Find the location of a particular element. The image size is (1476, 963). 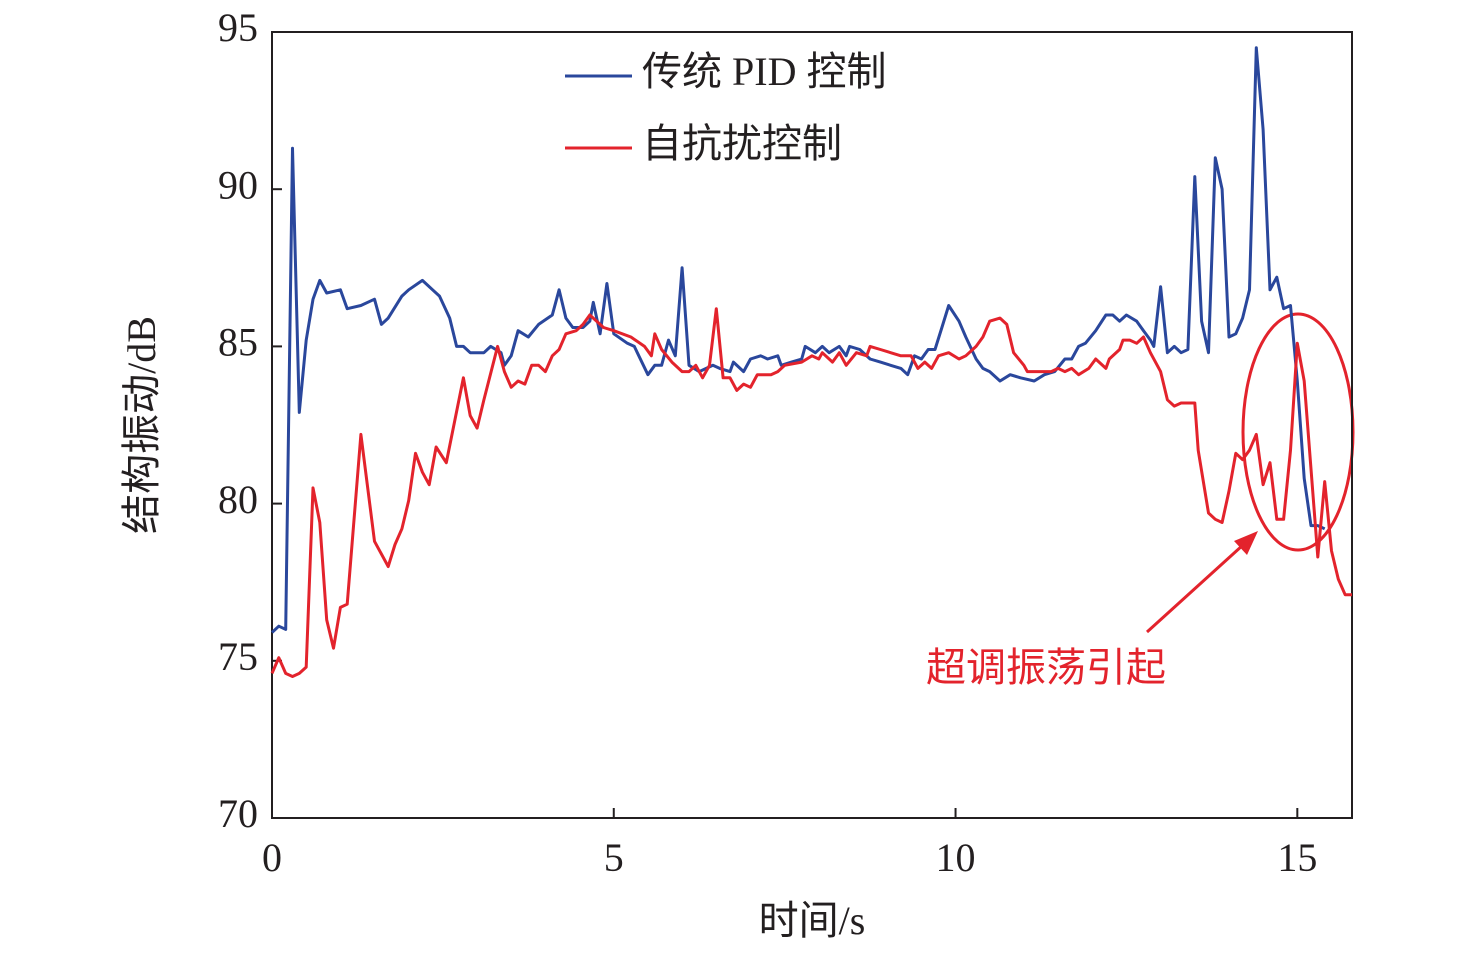

y-tick-label: 95 is located at coordinates (238, 27).